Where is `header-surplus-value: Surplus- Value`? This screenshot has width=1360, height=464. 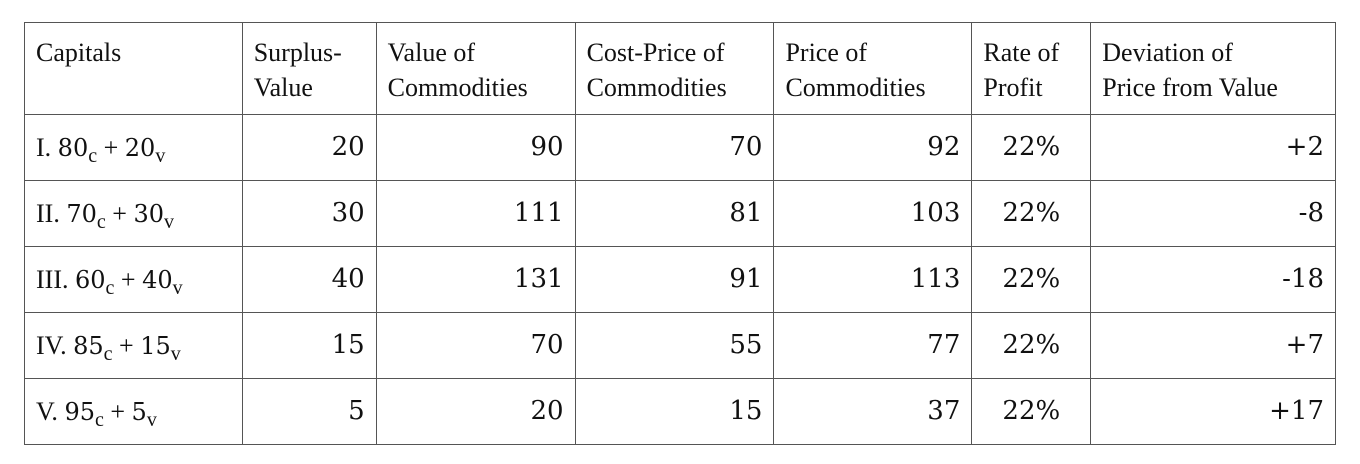
header-surplus-value: Surplus- Value is located at coordinates (309, 68).